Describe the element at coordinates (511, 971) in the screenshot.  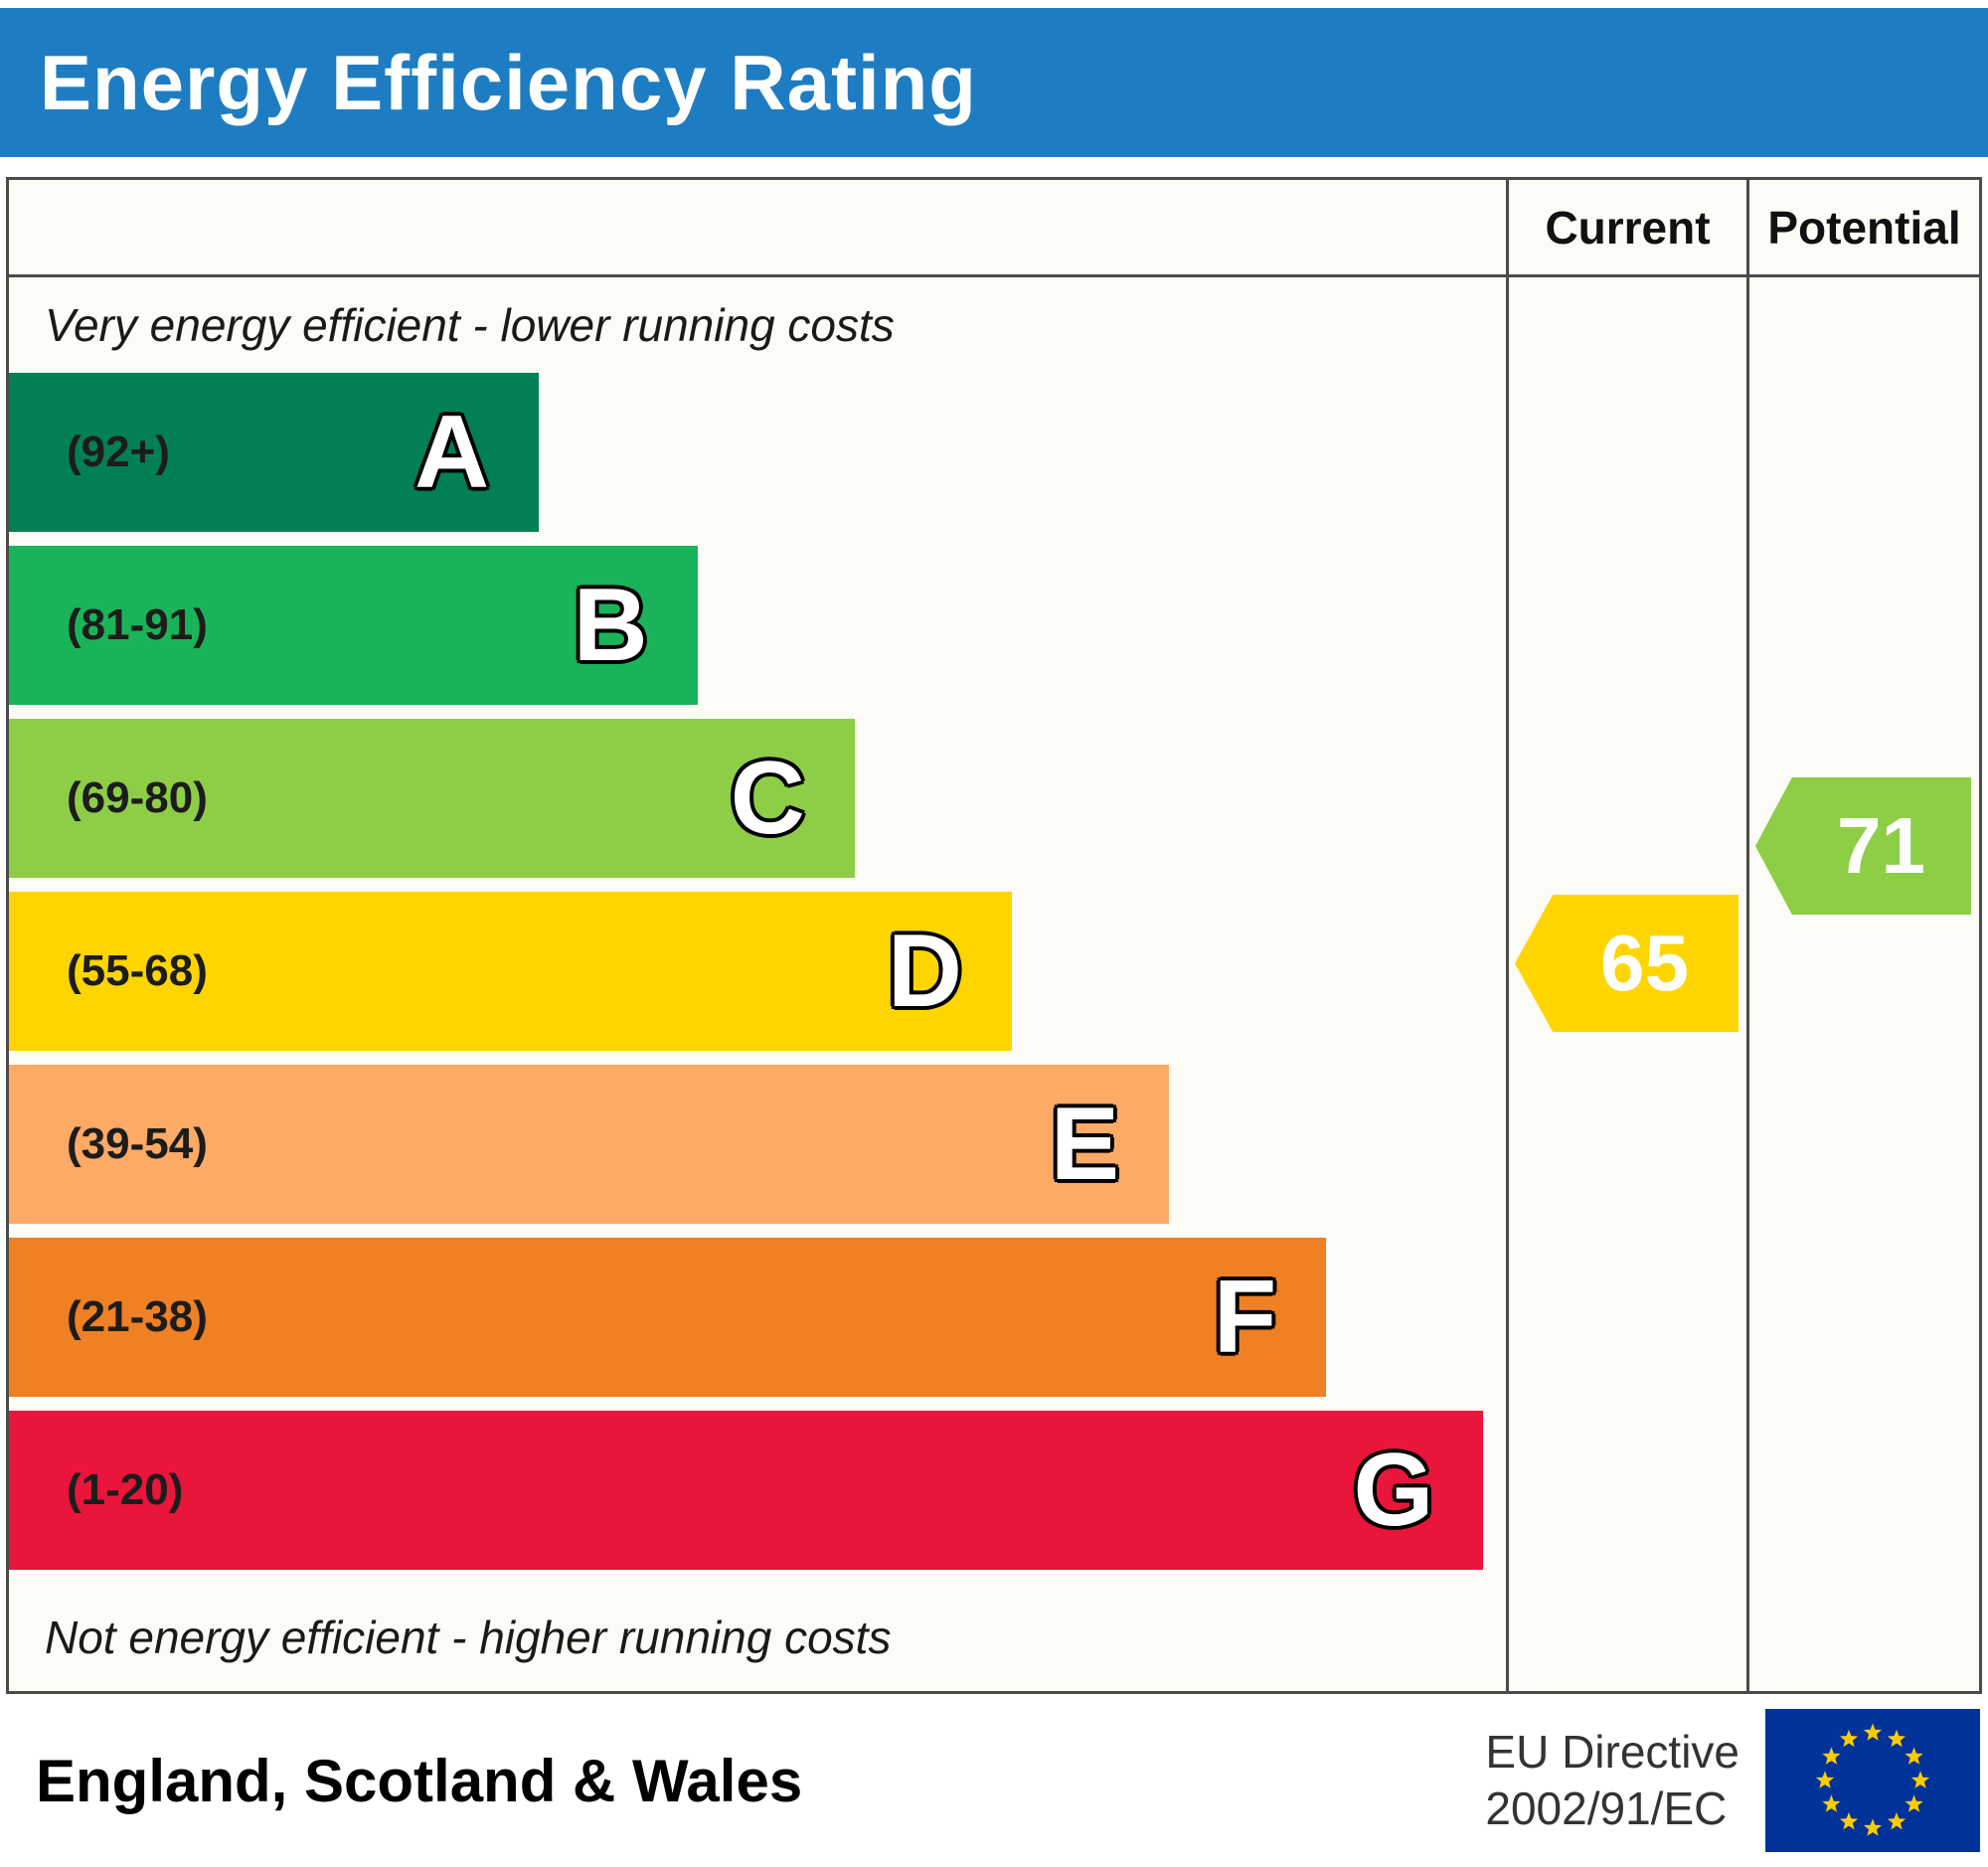
I see `band-bar-D: (55-68) D` at that location.